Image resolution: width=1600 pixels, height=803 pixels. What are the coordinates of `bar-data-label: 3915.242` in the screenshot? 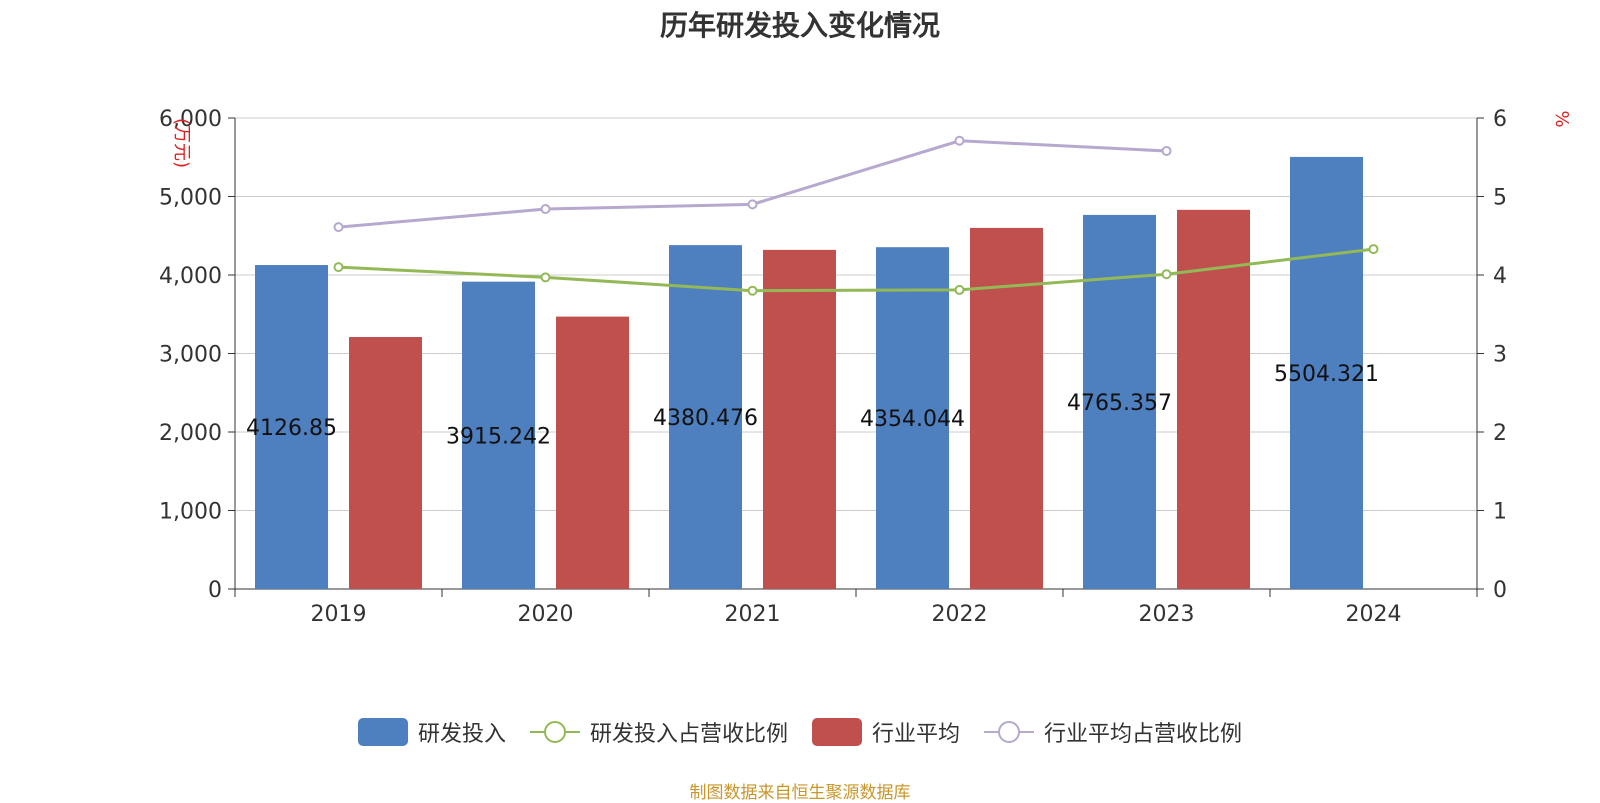 It's located at (498, 436).